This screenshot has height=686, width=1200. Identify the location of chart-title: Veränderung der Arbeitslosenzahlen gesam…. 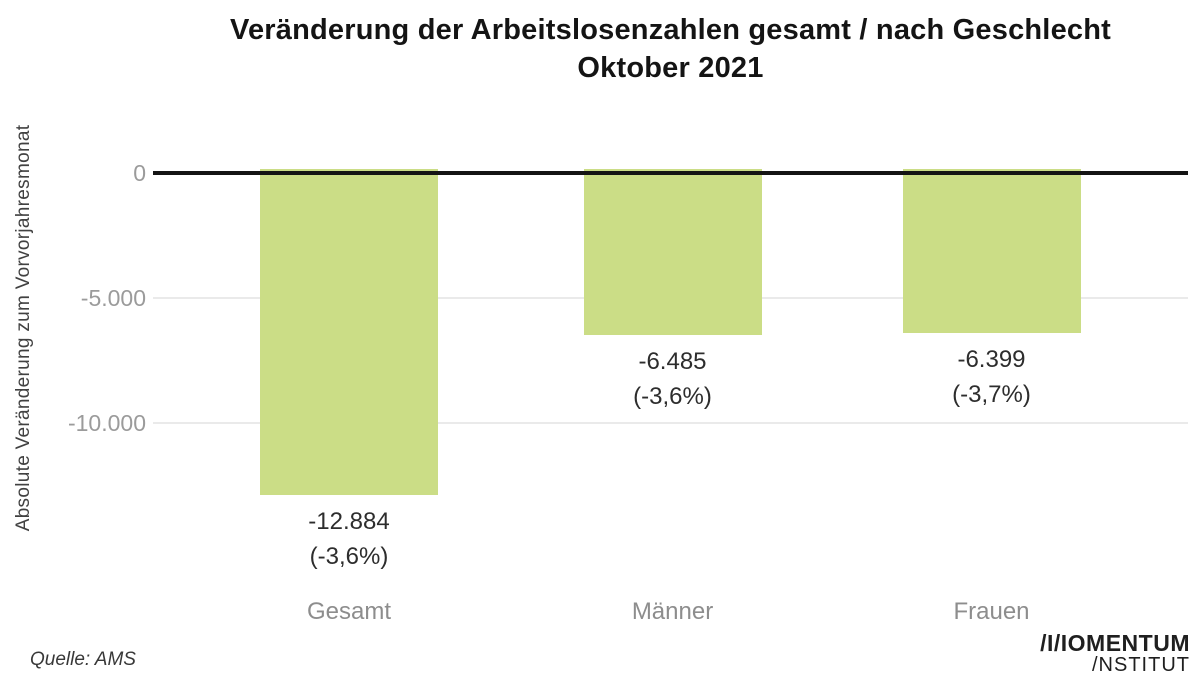
(670, 49).